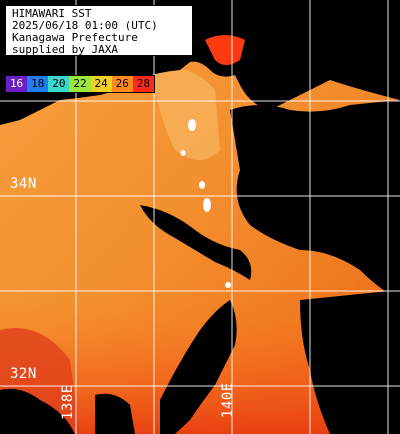 Image resolution: width=400 pixels, height=434 pixels. What do you see at coordinates (59, 84) in the screenshot?
I see `scale-tick: 20` at bounding box center [59, 84].